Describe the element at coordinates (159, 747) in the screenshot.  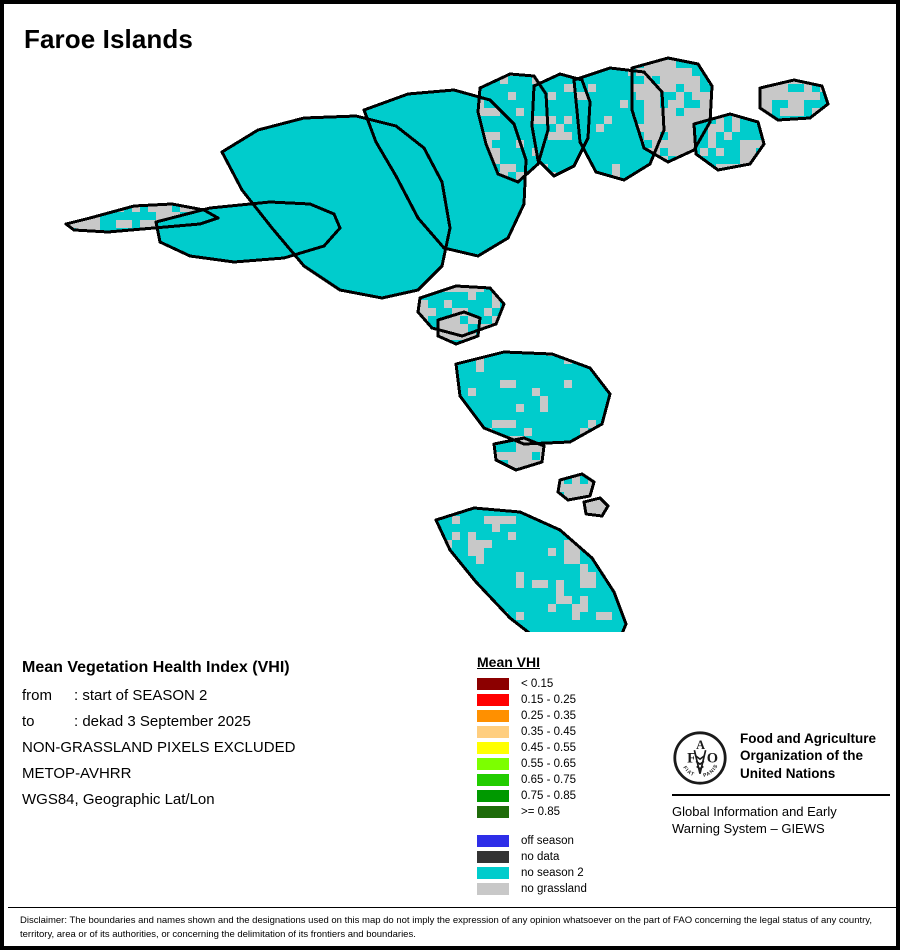
I see `metadata-pixels: NON-GRASSLAND PIXELS EXCLUDED` at that location.